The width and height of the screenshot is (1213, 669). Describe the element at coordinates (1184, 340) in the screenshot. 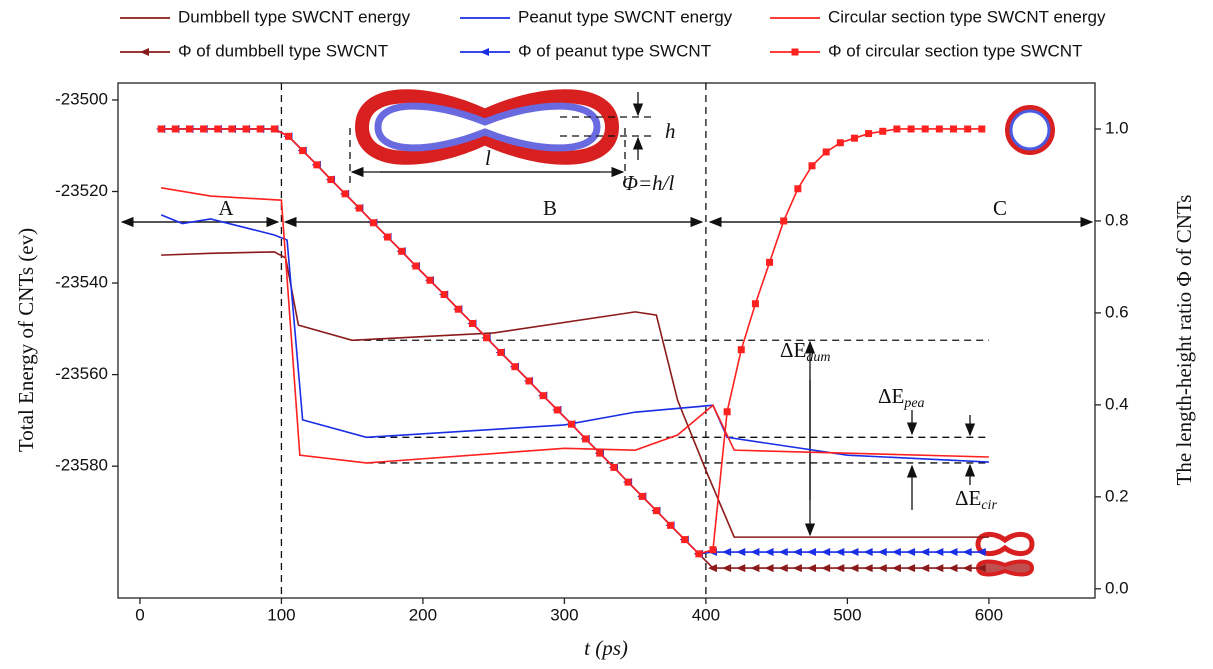

I see `y2-axis-title: The length-height ratio Φ of CNTs` at that location.